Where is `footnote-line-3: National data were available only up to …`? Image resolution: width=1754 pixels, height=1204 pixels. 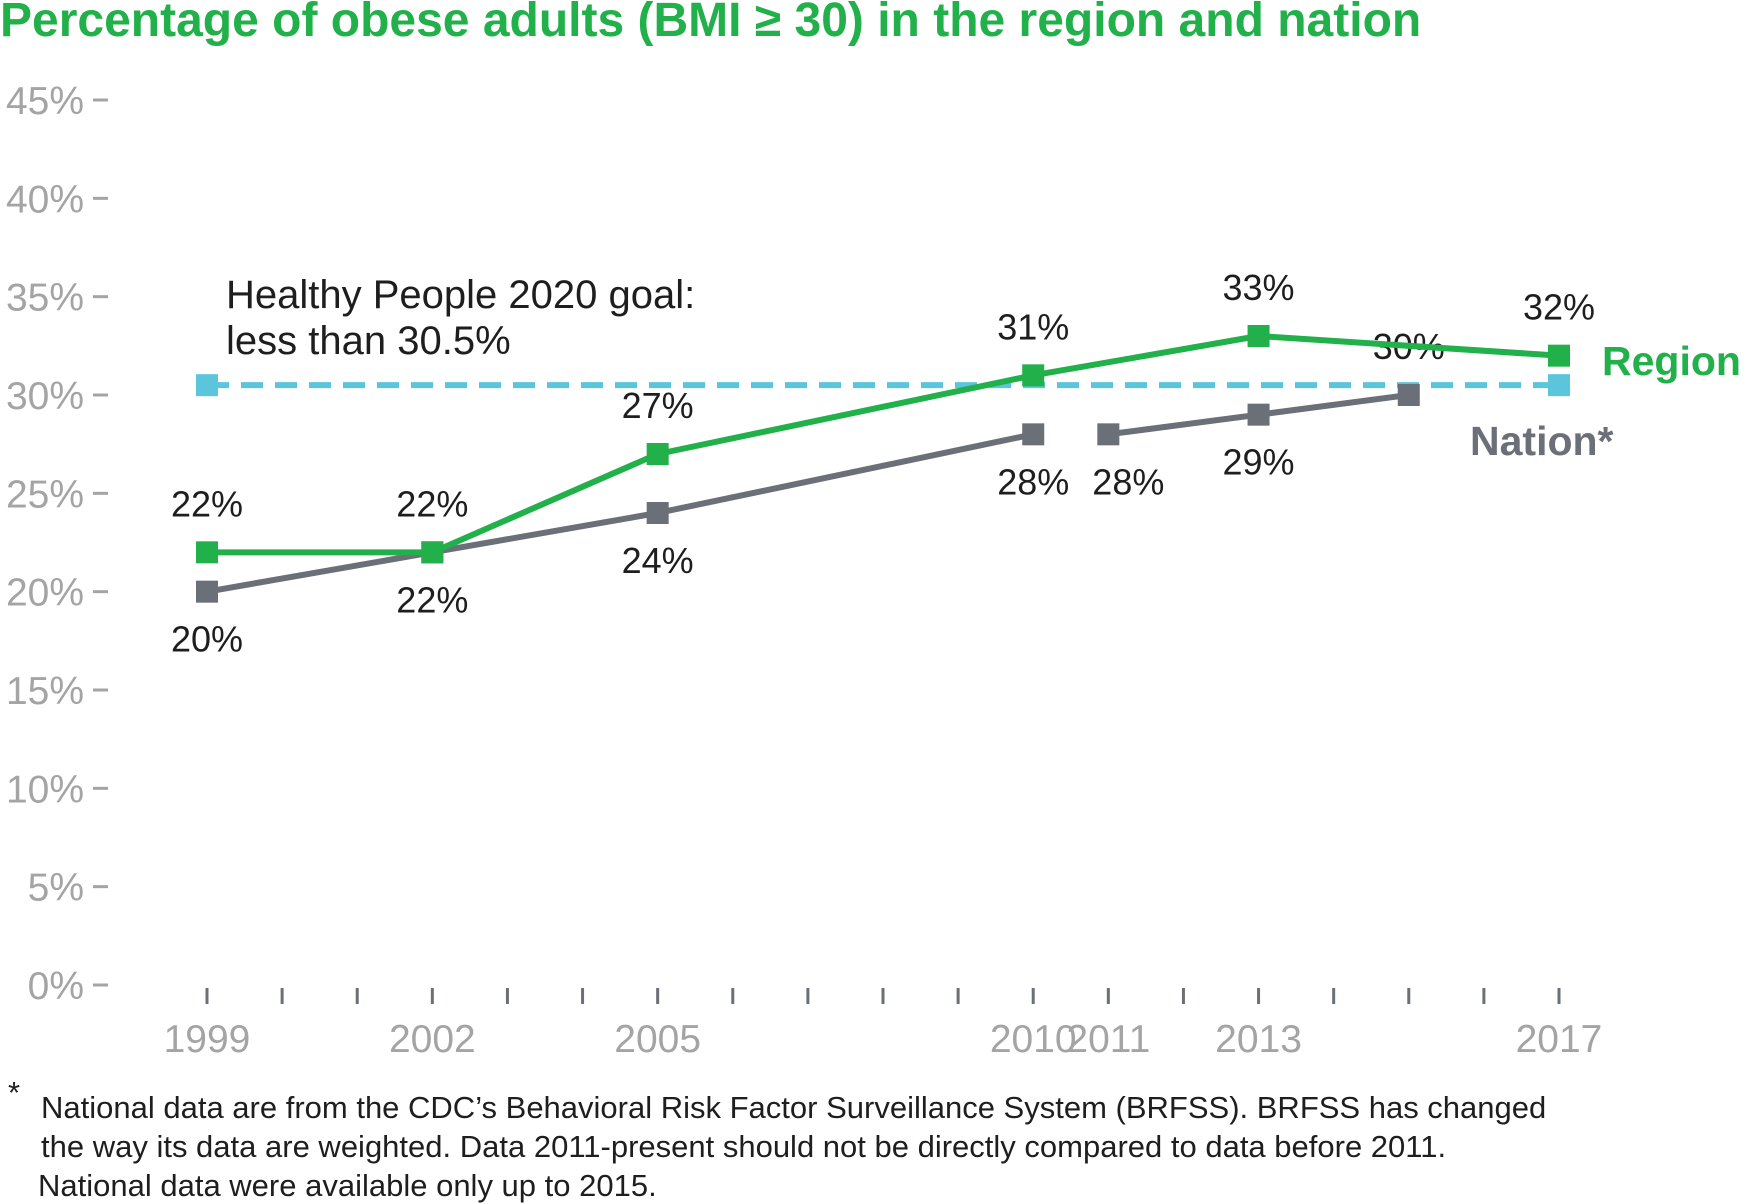 footnote-line-3: National data were available only up to … is located at coordinates (347, 1185).